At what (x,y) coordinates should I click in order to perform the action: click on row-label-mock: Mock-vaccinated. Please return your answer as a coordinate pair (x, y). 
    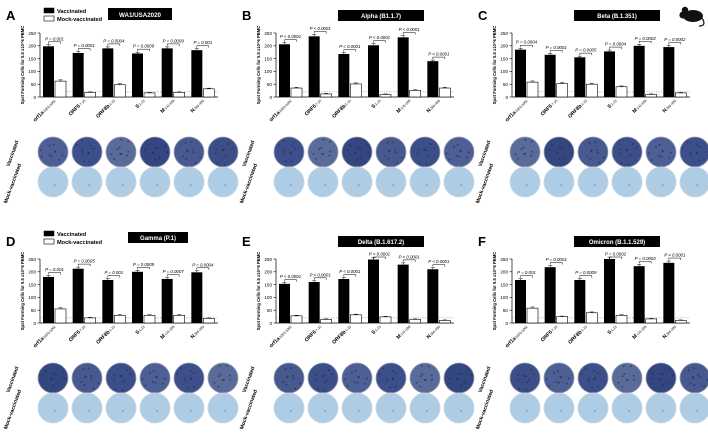
    Looking at the image, I should click on (249, 409).